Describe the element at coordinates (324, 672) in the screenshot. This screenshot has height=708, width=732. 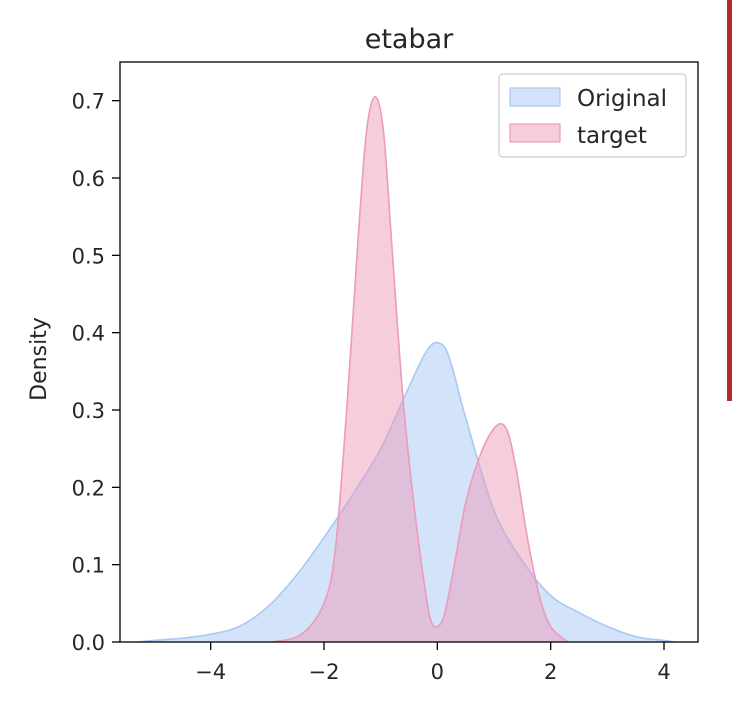
I see `x-tick-label: −2` at that location.